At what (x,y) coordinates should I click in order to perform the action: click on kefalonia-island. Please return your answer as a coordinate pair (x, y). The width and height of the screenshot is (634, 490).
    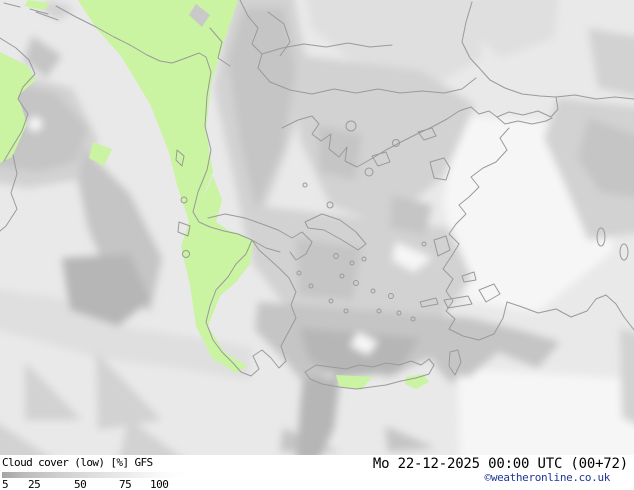
    Looking at the image, I should click on (184, 229).